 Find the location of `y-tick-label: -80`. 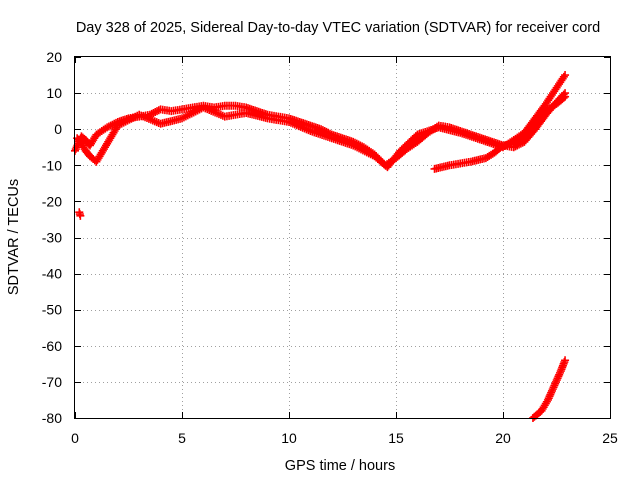

y-tick-label: -80 is located at coordinates (52, 418).